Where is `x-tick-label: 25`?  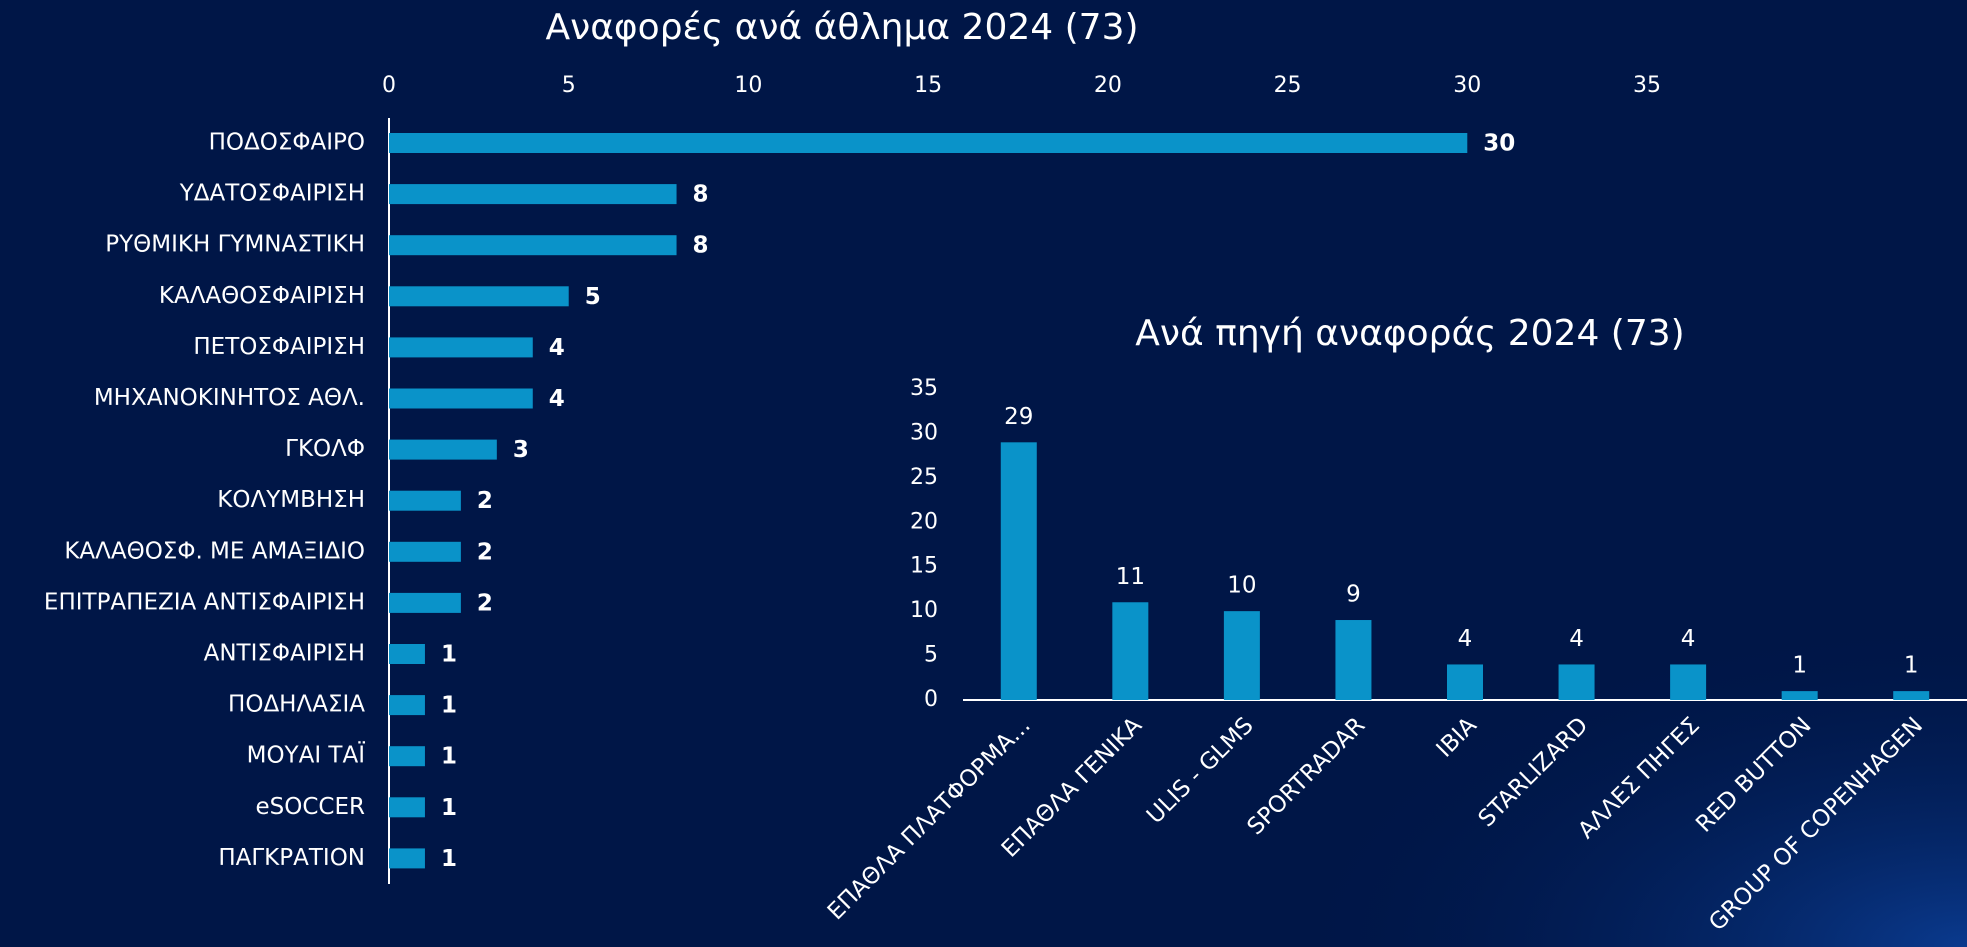 x-tick-label: 25 is located at coordinates (1288, 85).